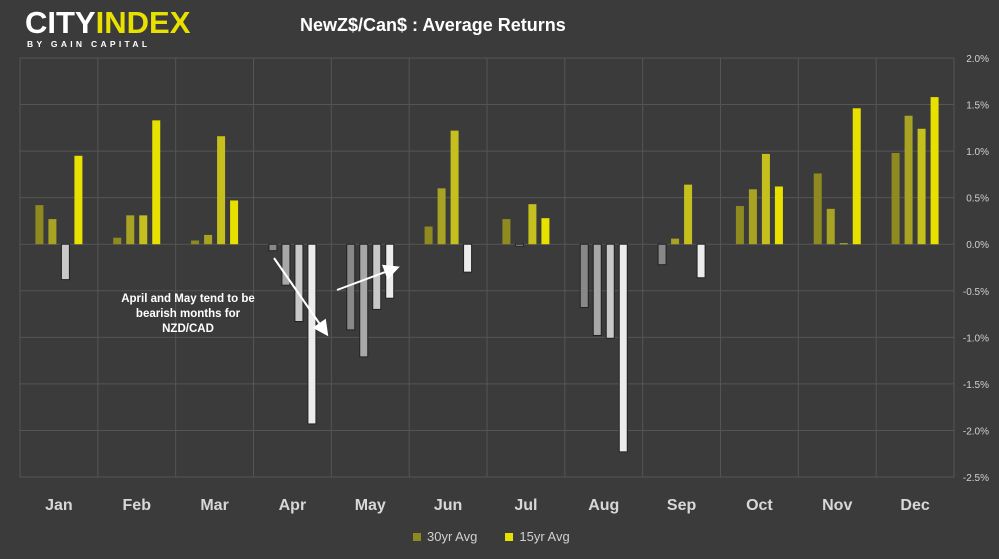  I want to click on x-tick-label: Apr, so click(293, 505).